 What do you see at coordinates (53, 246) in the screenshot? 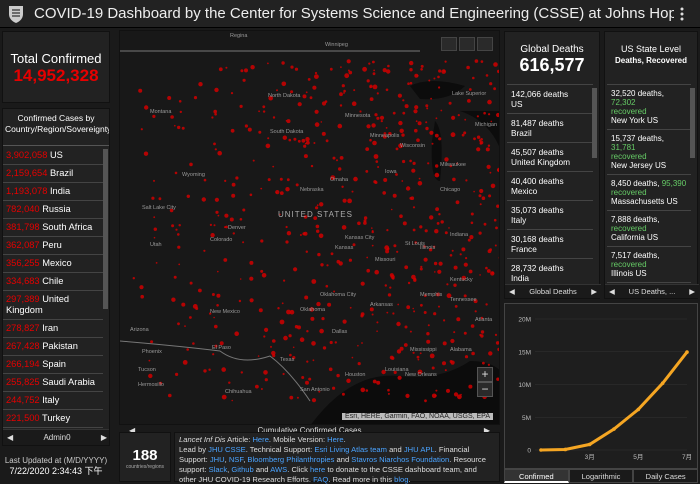
I see `country-row: 362,087 Peru` at bounding box center [53, 246].